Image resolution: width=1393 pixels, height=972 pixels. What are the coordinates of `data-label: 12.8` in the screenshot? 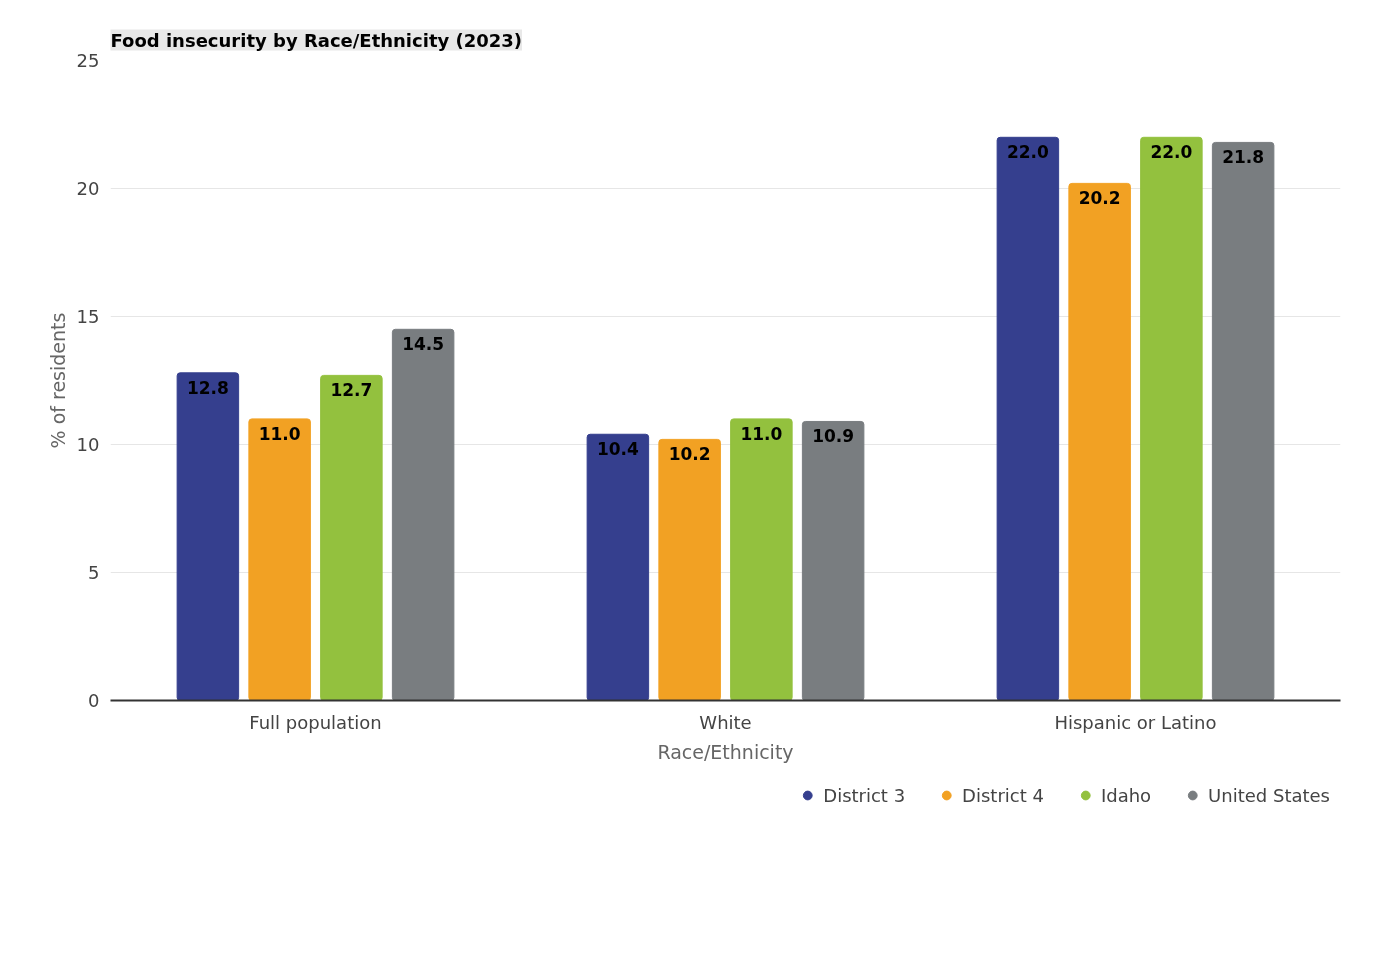 It's located at (207, 387).